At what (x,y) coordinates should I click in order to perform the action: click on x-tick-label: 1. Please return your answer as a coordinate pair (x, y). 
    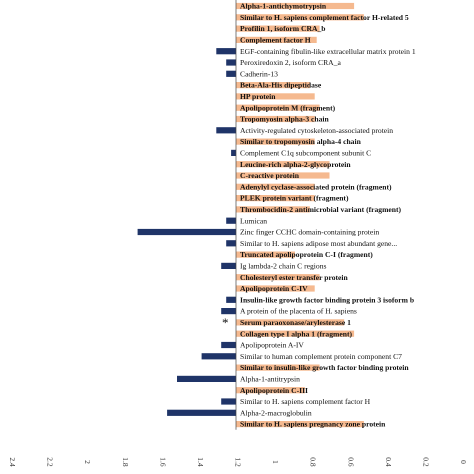
    Looking at the image, I should click on (275, 462).